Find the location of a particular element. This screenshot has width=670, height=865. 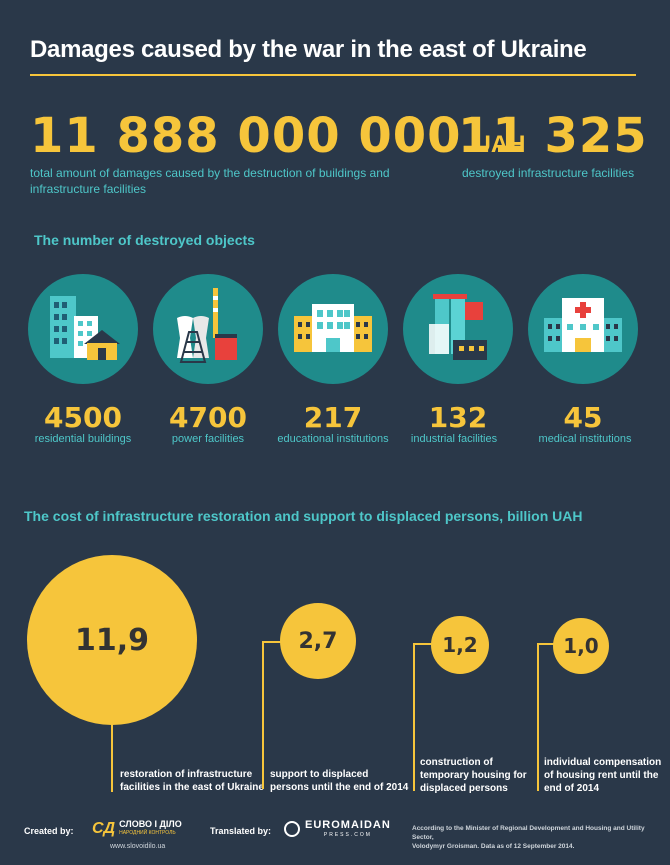

power-label: power facilities is located at coordinates (208, 439).